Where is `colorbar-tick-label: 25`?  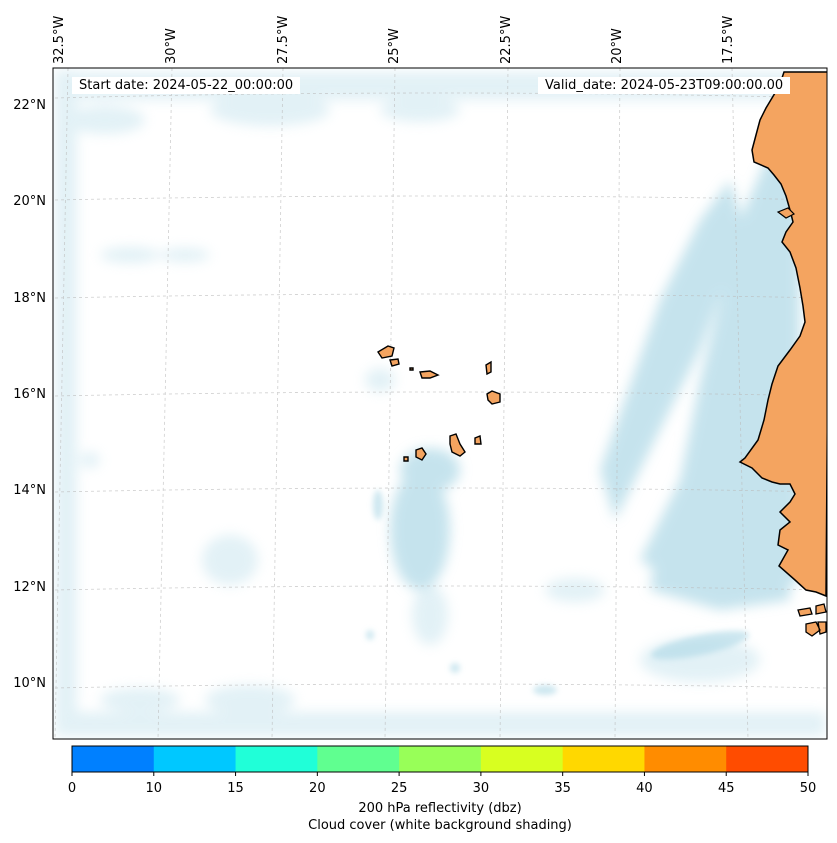
colorbar-tick-label: 25 is located at coordinates (399, 788).